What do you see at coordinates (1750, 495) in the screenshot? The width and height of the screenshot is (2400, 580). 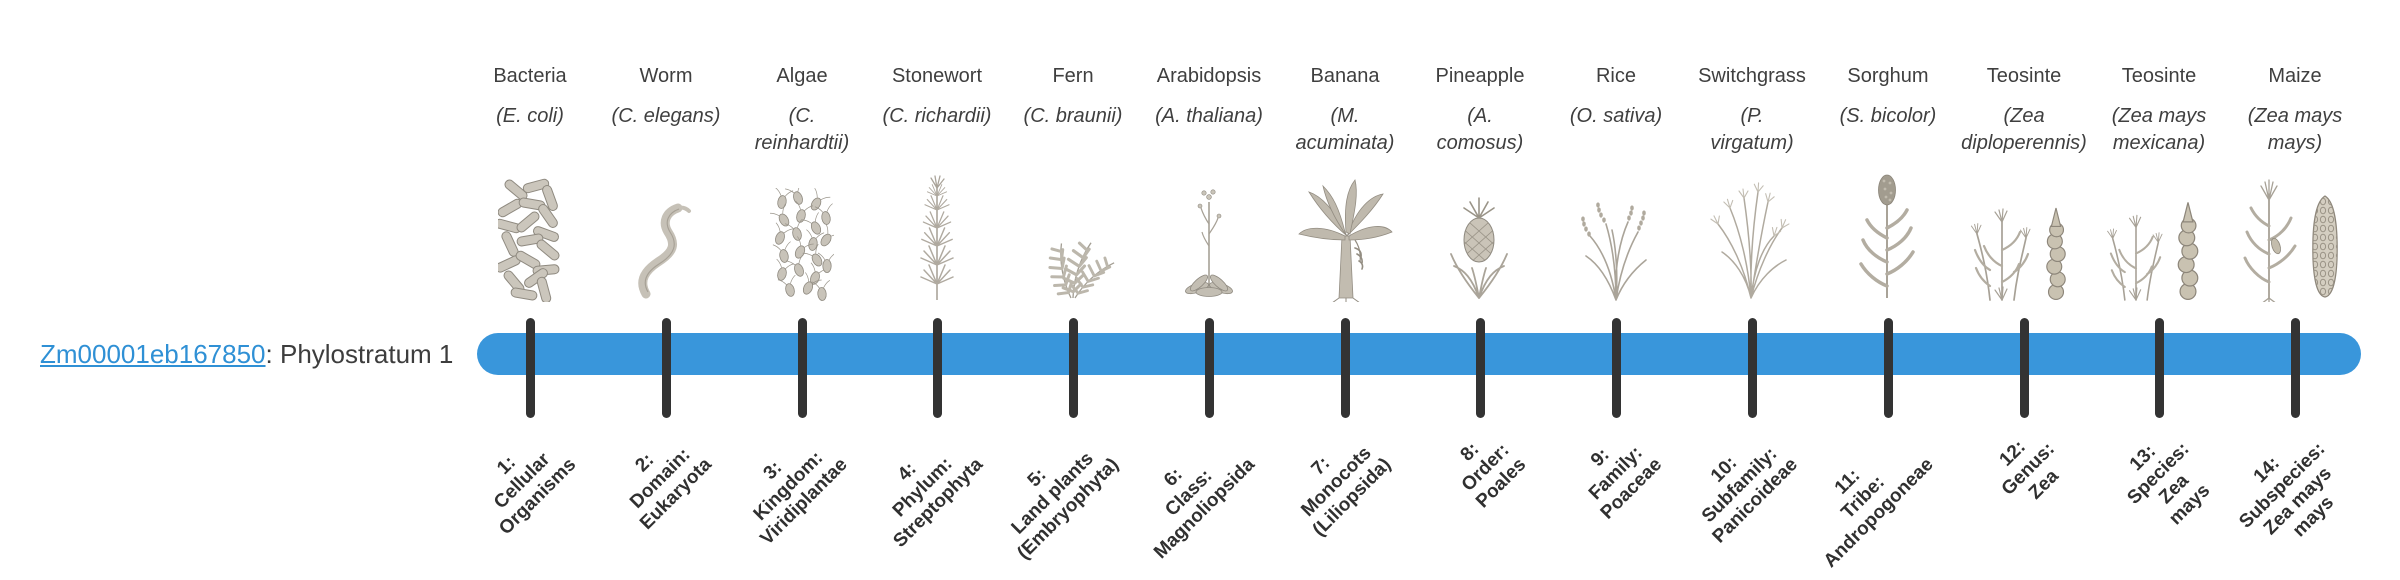 I see `rank-label: 10: Subfamily: Panicoideae` at bounding box center [1750, 495].